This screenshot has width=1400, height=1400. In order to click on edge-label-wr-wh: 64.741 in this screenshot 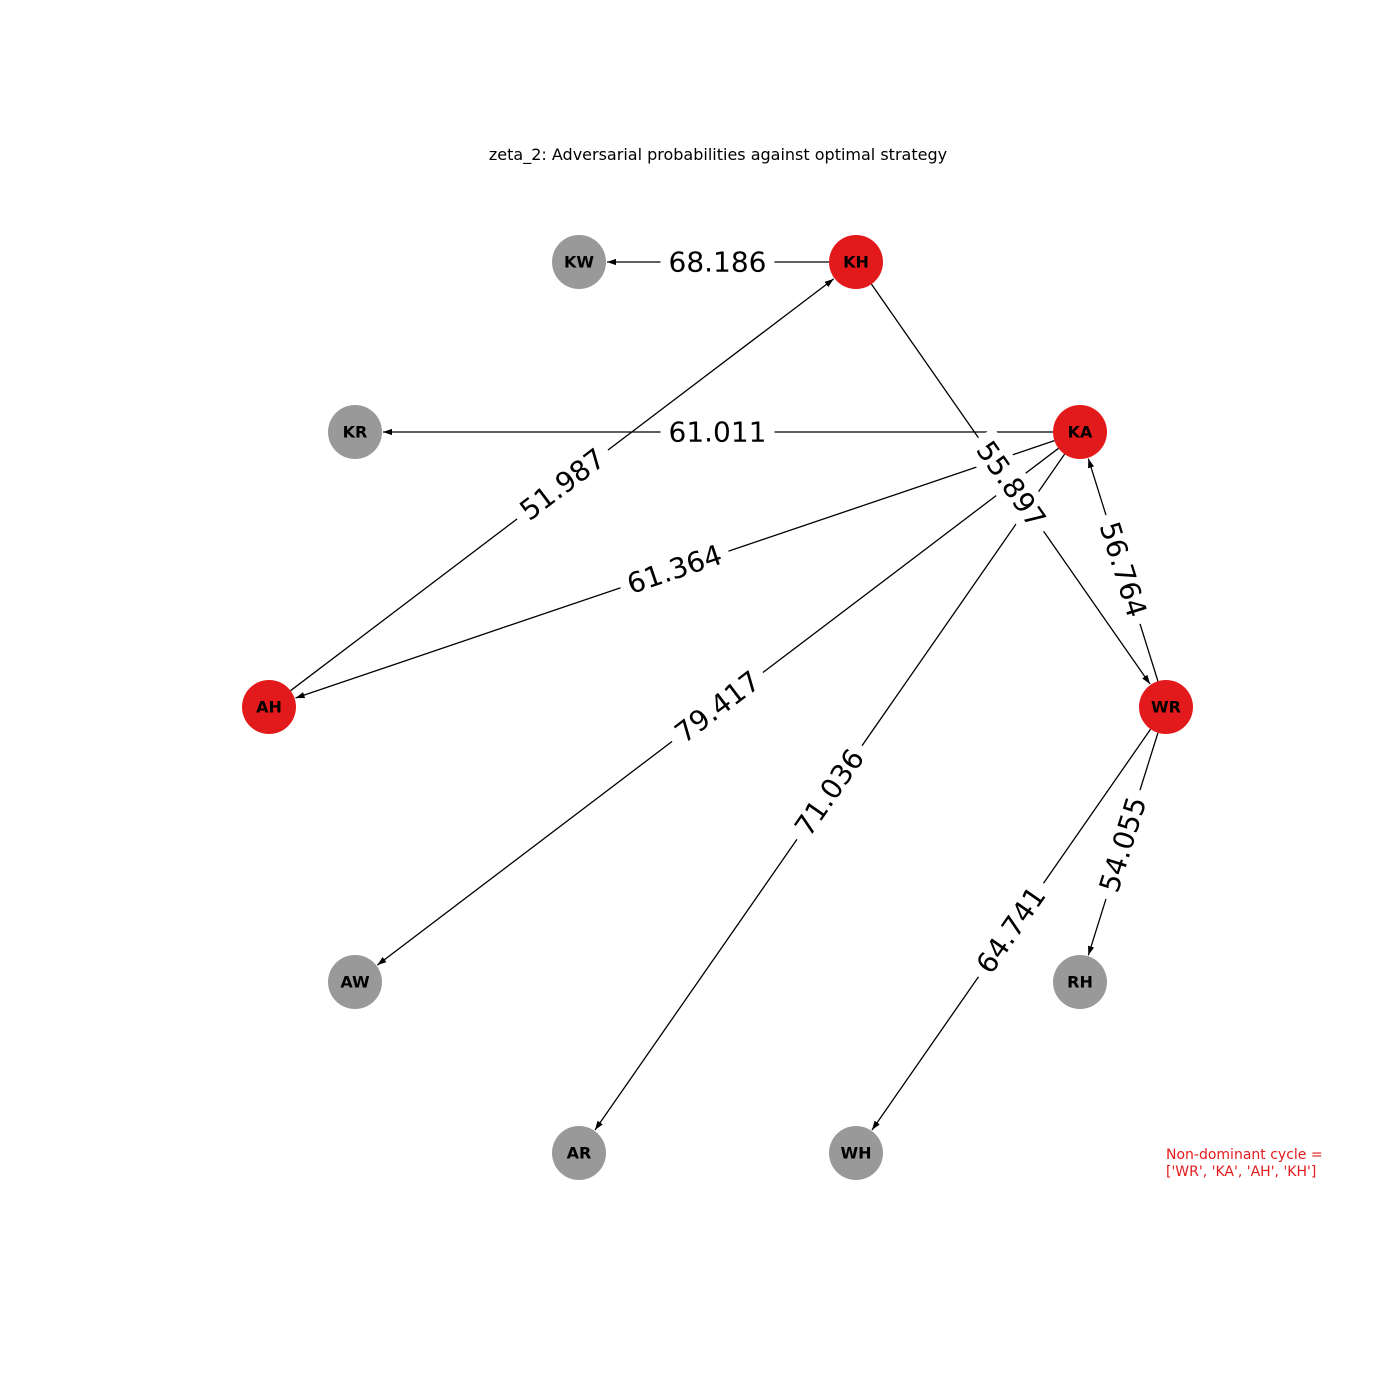, I will do `click(1010, 929)`.